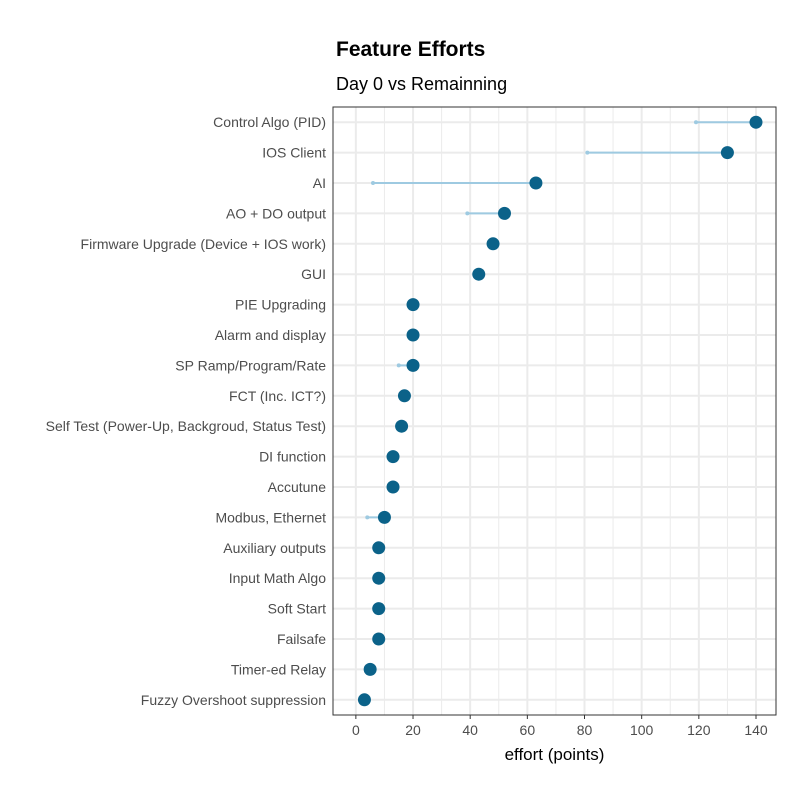 The image size is (800, 800). Describe the element at coordinates (642, 730) in the screenshot. I see `x-tick-label: 100` at that location.